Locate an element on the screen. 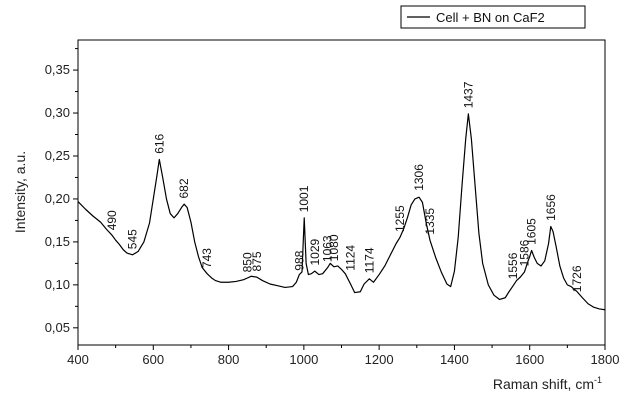 Image resolution: width=621 pixels, height=397 pixels. peak-label: 545 is located at coordinates (133, 239).